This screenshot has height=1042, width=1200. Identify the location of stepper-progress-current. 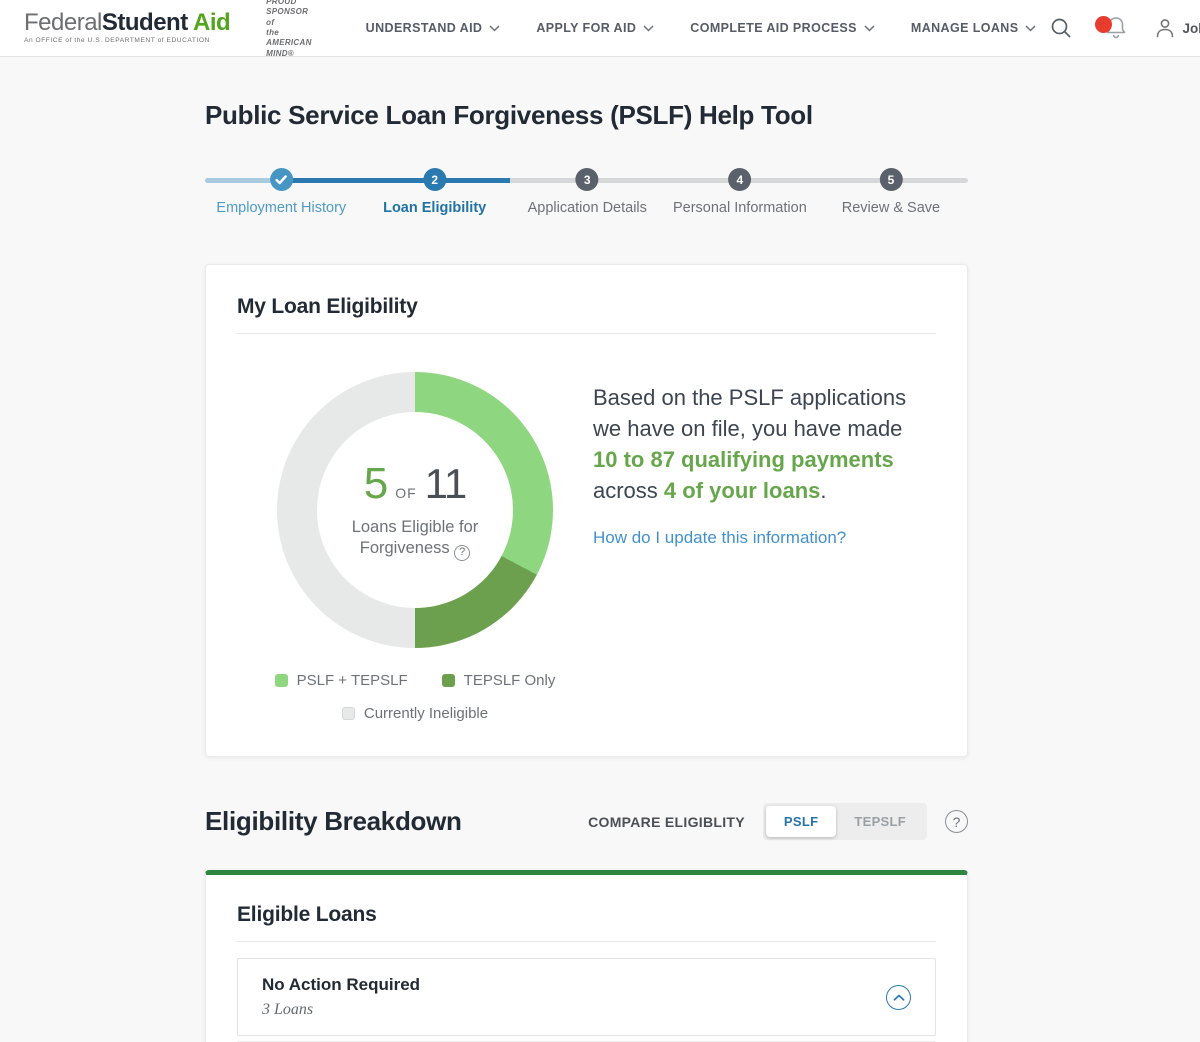
(396, 180).